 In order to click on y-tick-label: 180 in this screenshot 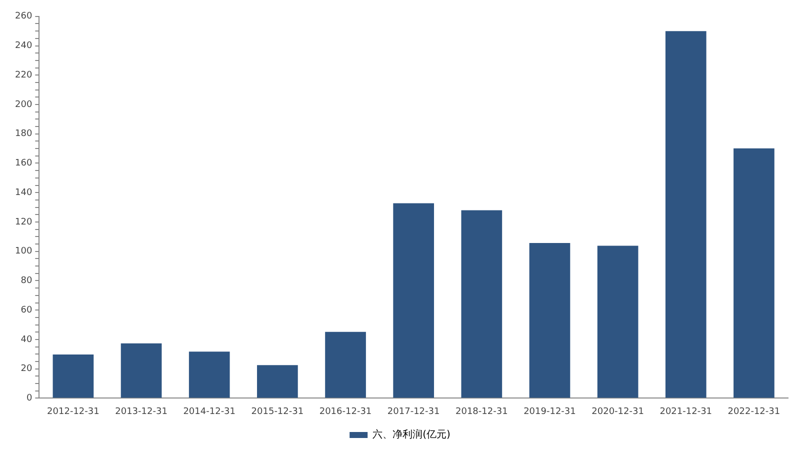, I will do `click(23, 134)`.